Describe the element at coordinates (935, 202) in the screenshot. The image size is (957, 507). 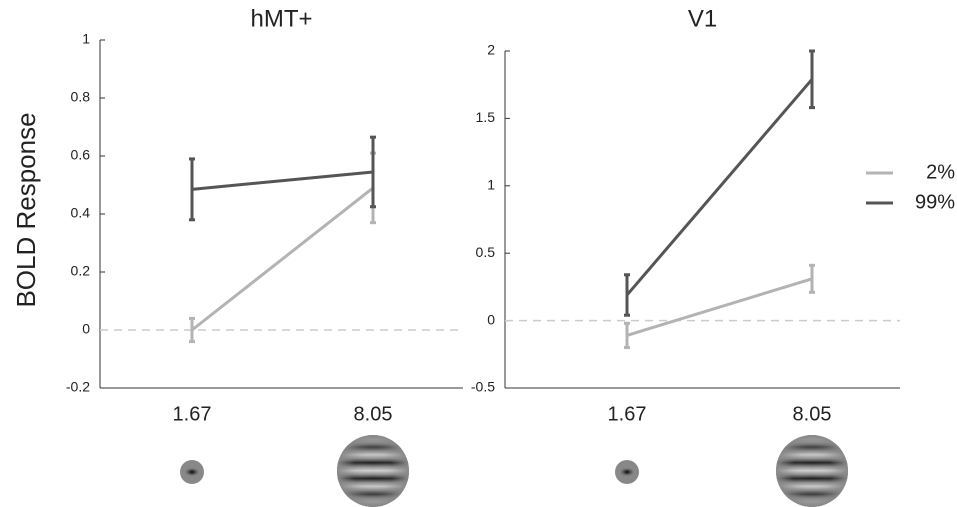
I see `legend-label: 99%` at that location.